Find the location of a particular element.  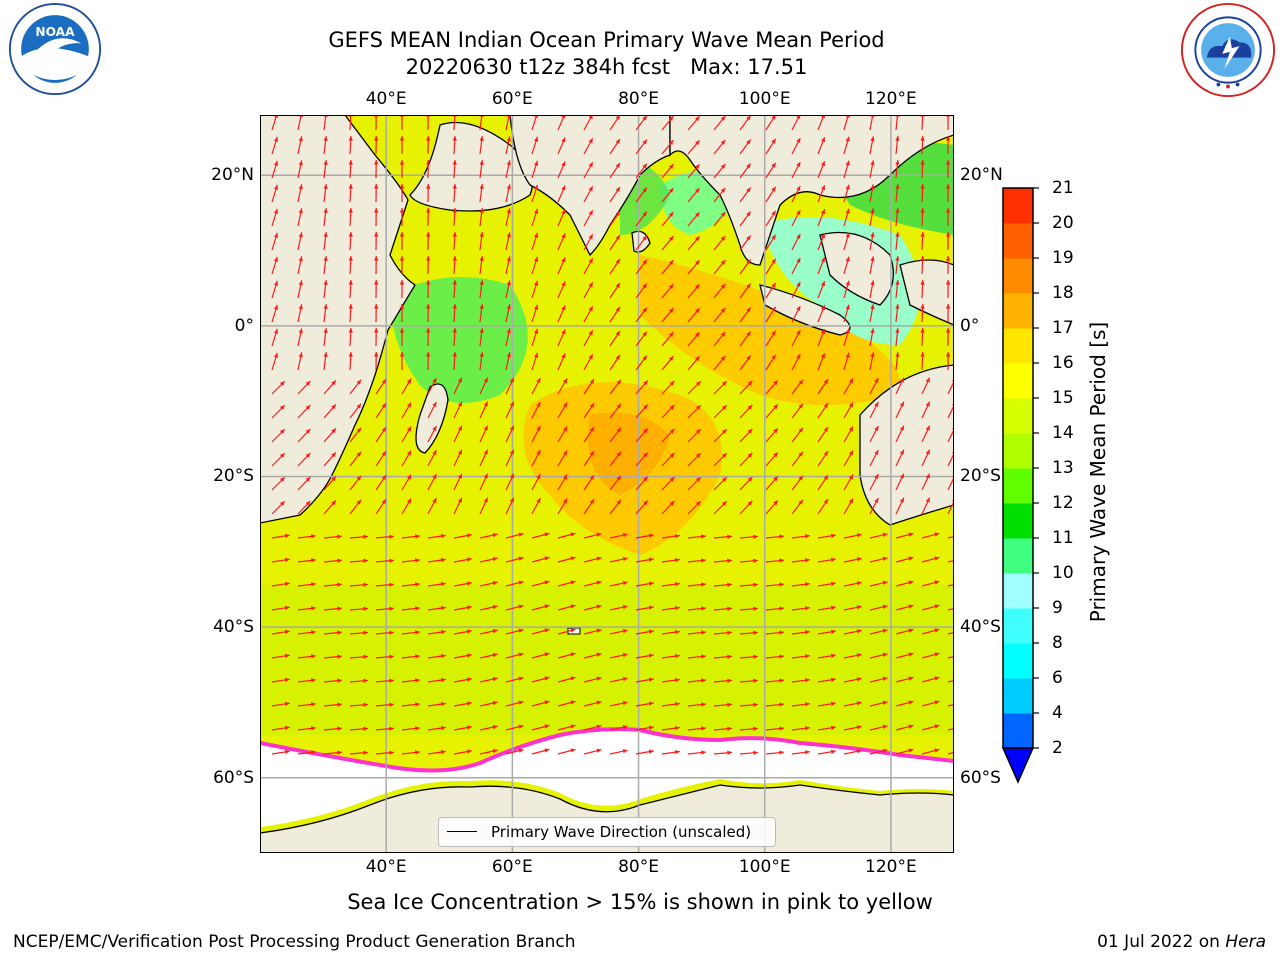

lat-tick-right: 60°S is located at coordinates (980, 777).